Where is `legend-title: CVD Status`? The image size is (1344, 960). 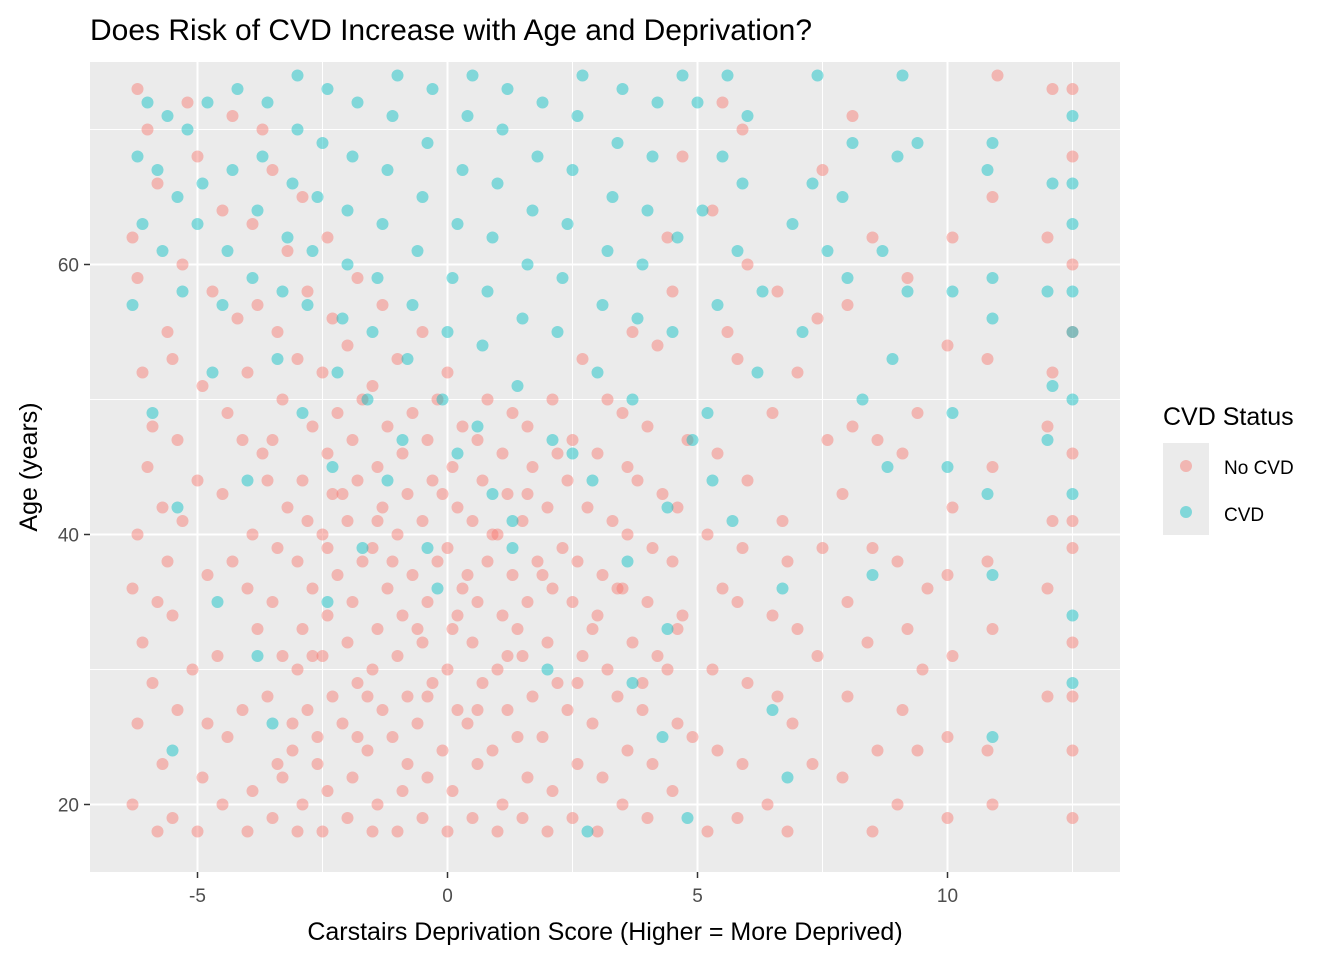
legend-title: CVD Status is located at coordinates (1228, 417).